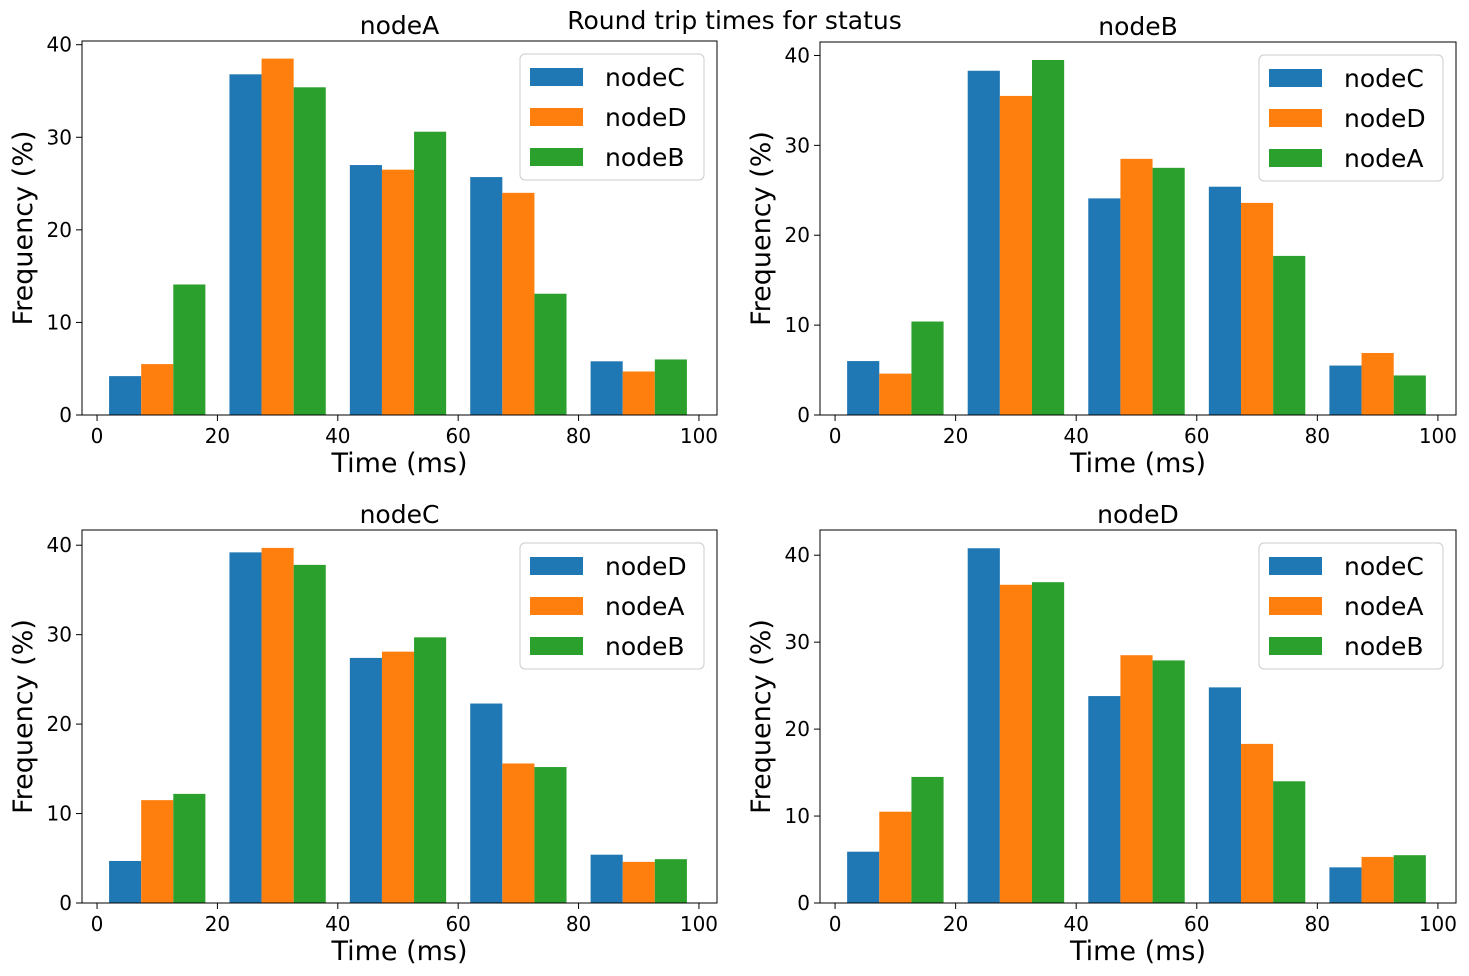 The width and height of the screenshot is (1469, 976). Describe the element at coordinates (1384, 78) in the screenshot. I see `legend-label-nodeC: nodeC` at that location.